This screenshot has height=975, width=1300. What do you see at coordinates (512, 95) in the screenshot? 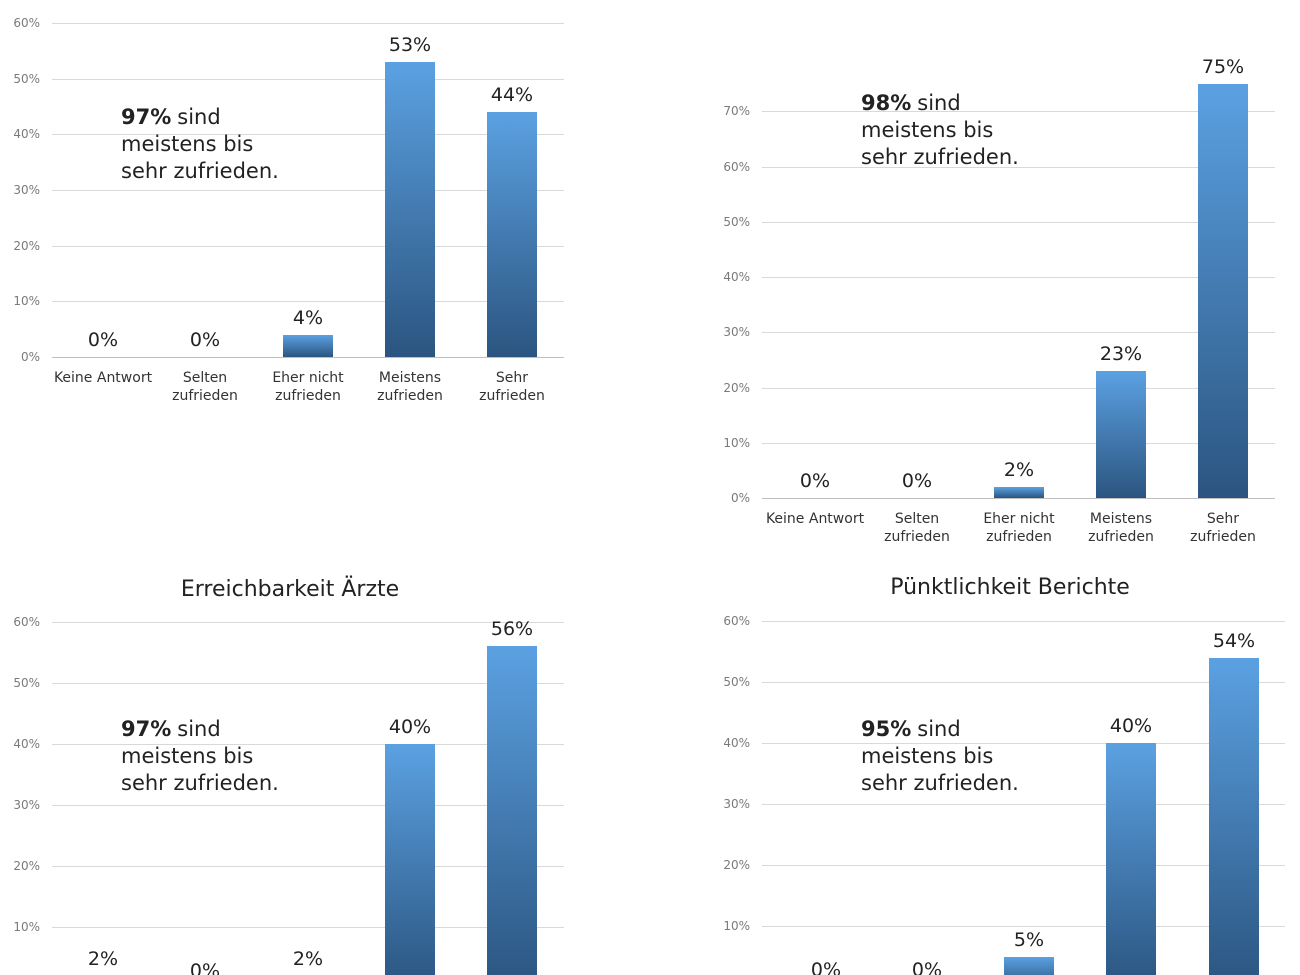
I see `data-label: 44%` at bounding box center [512, 95].